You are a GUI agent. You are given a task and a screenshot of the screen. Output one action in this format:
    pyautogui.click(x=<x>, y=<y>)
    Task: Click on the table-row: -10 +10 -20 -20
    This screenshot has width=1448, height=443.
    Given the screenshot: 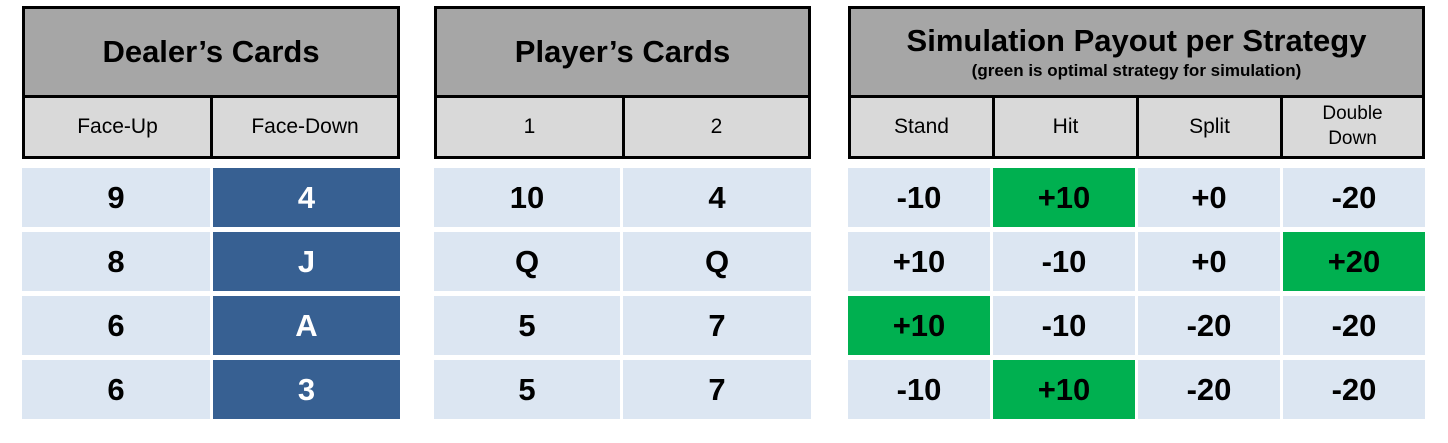 What is the action you would take?
    pyautogui.click(x=1136, y=389)
    